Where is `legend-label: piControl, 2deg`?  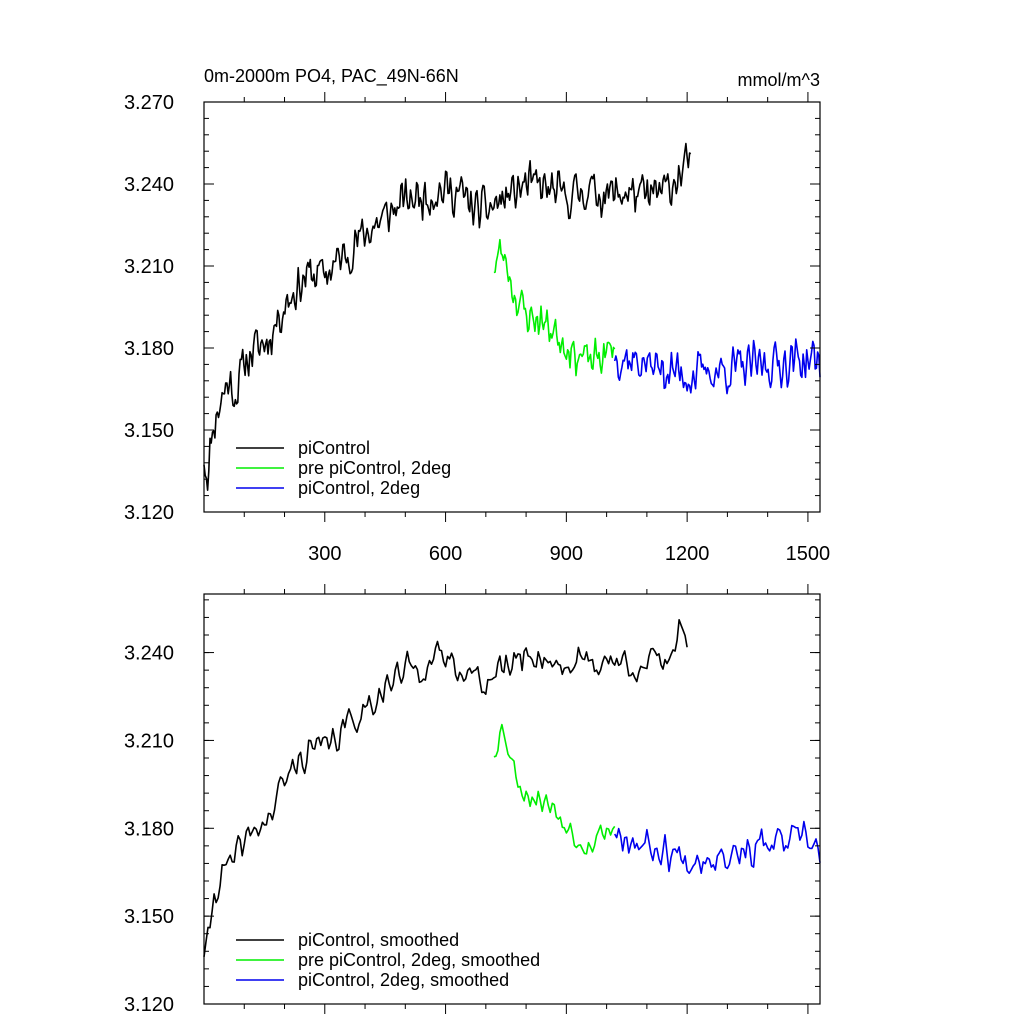
legend-label: piControl, 2deg is located at coordinates (359, 488).